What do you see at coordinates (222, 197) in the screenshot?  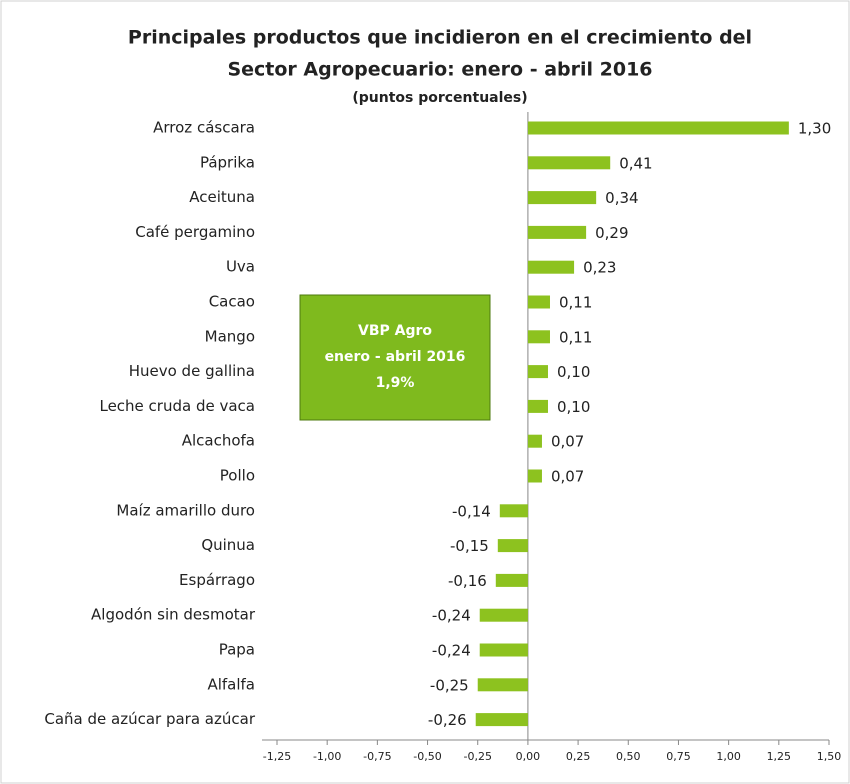 I see `y-tick-label: Aceituna` at bounding box center [222, 197].